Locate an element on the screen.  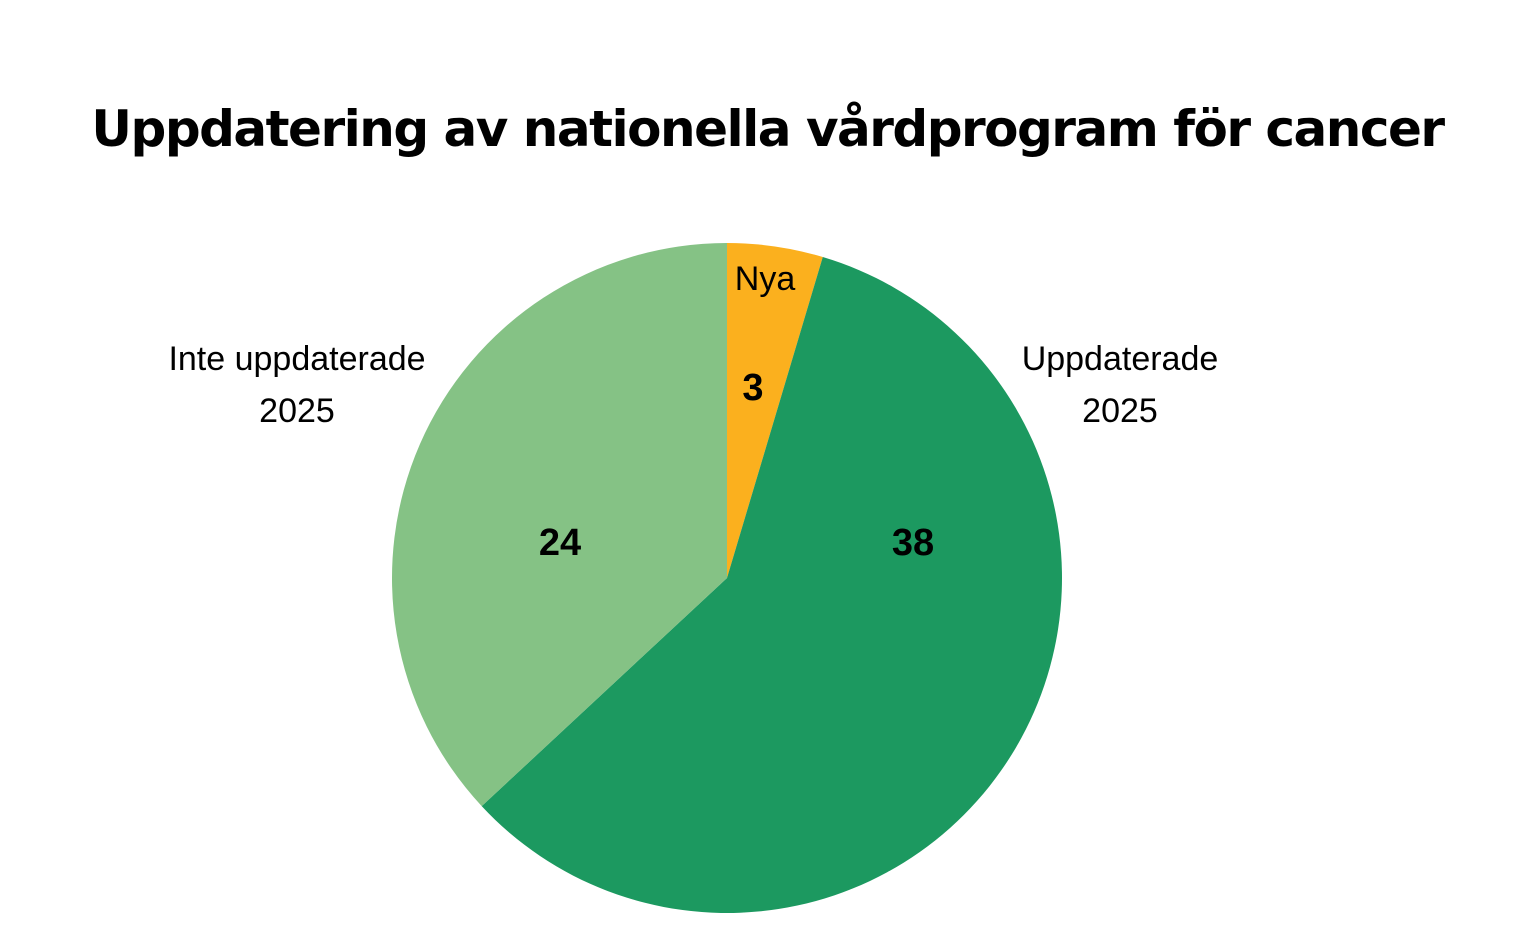
slice-value-label: 24 is located at coordinates (560, 543).